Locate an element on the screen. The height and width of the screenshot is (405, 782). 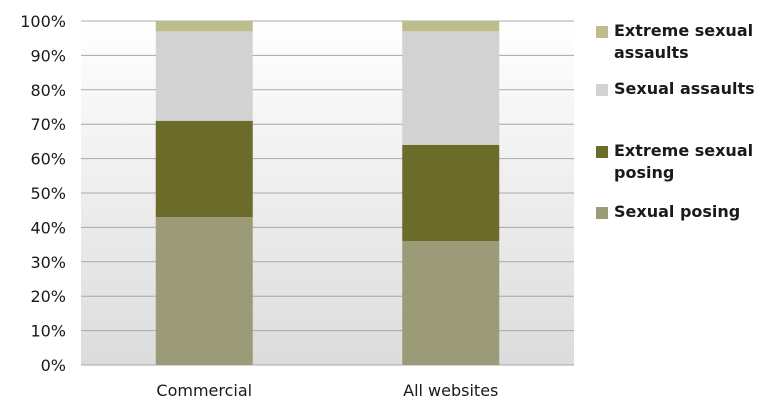
legend-item-extreme-sexual-posing: Extreme sexual posing is located at coordinates (689, 162).